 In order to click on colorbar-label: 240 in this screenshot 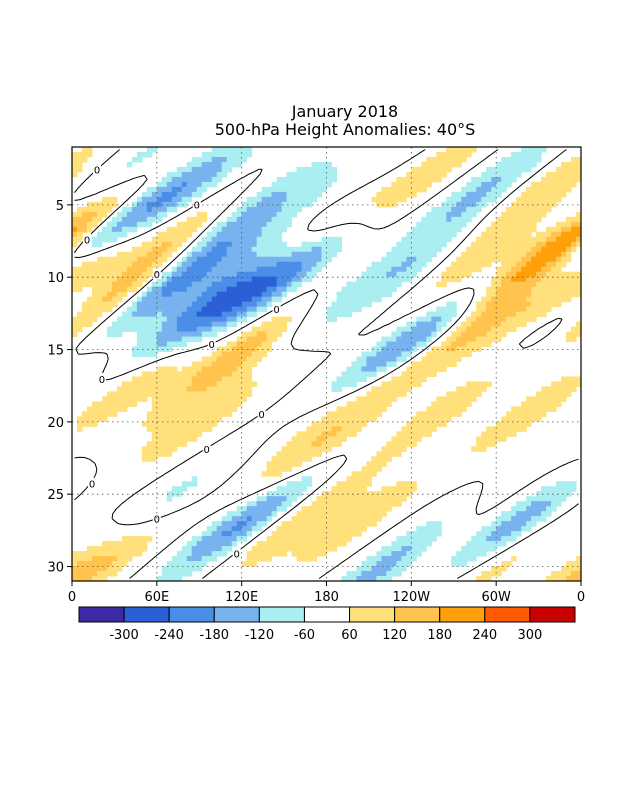, I will do `click(484, 635)`.